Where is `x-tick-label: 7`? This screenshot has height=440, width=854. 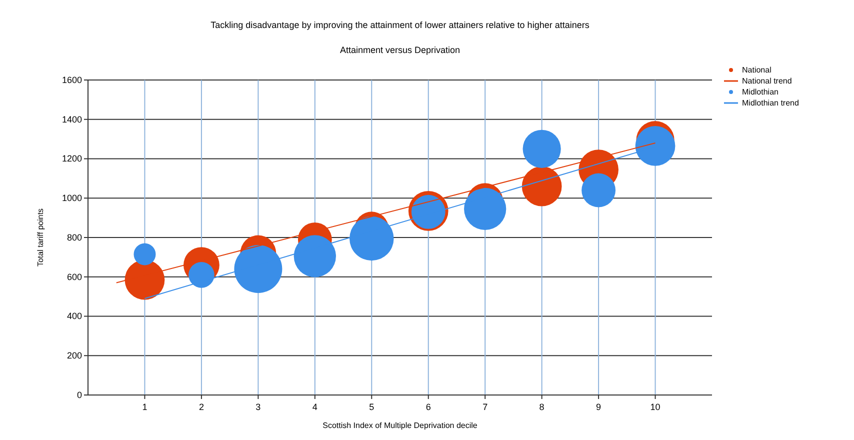
x-tick-label: 7 is located at coordinates (485, 407).